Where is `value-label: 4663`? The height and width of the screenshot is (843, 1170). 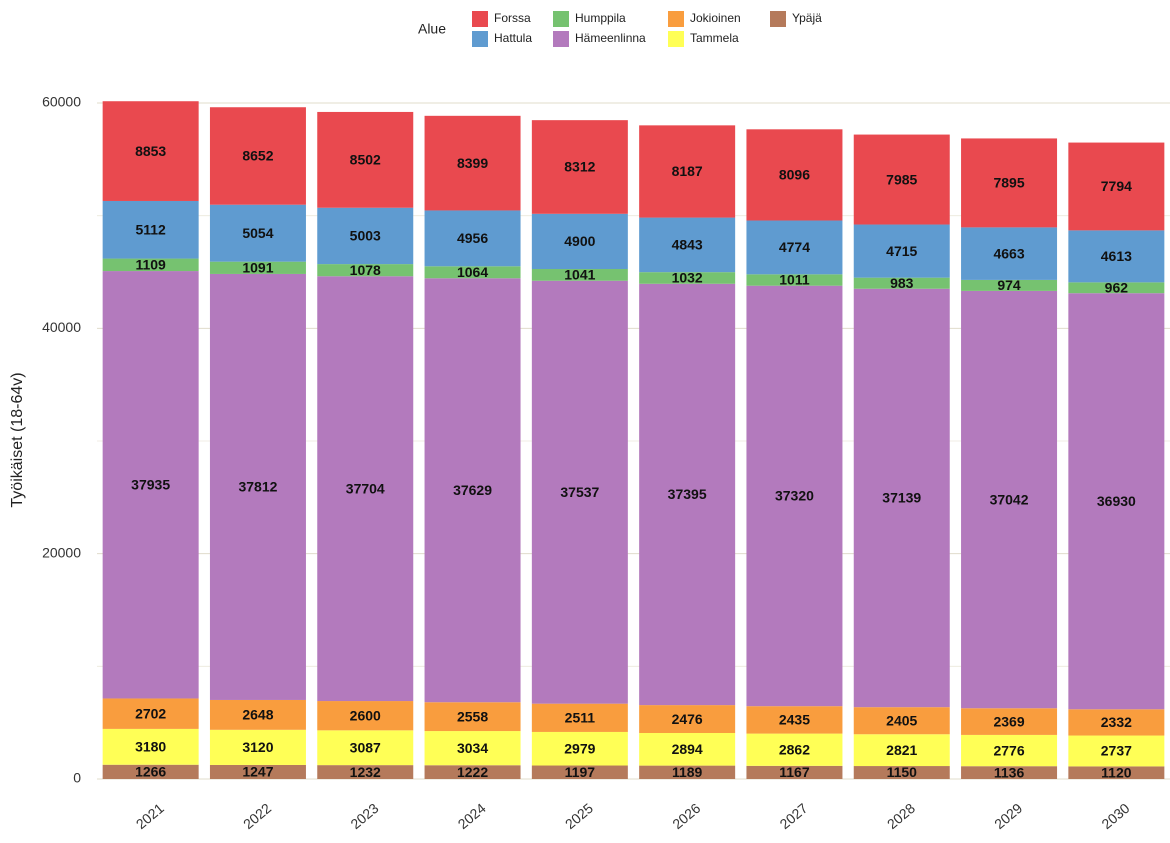 value-label: 4663 is located at coordinates (1008, 253).